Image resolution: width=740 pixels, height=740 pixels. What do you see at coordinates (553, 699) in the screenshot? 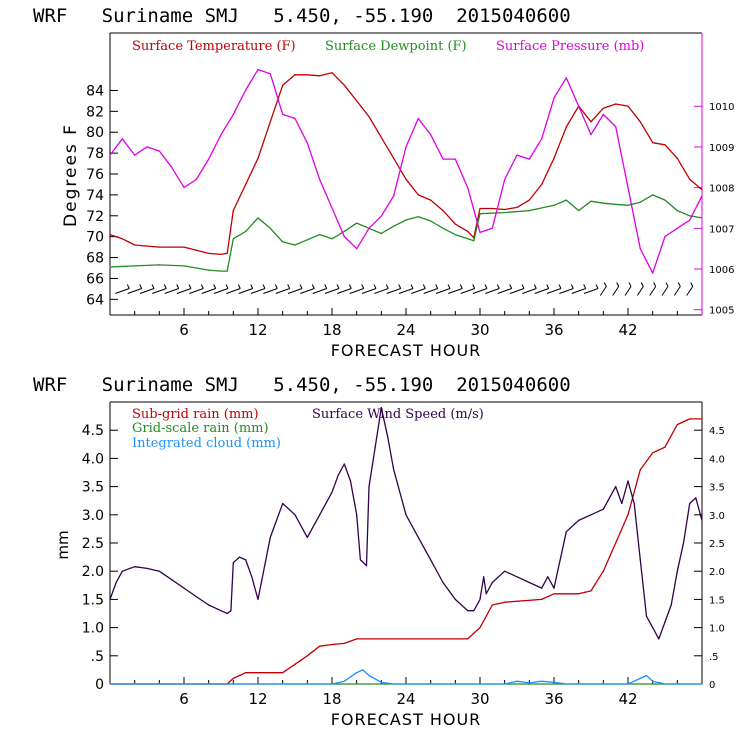
I see `bottom-xtick-label-36: 36` at bounding box center [553, 699].